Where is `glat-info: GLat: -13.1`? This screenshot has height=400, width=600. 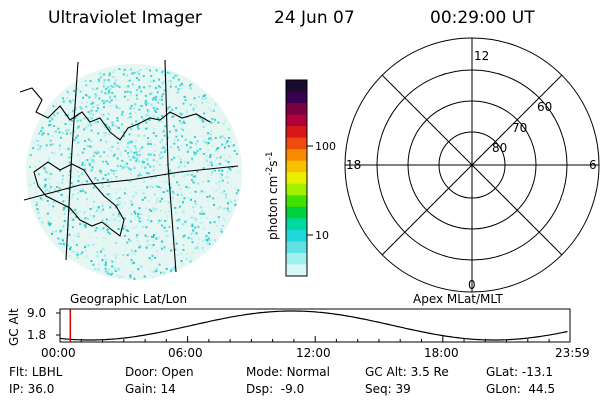
glat-info: GLat: -13.1 is located at coordinates (519, 372).